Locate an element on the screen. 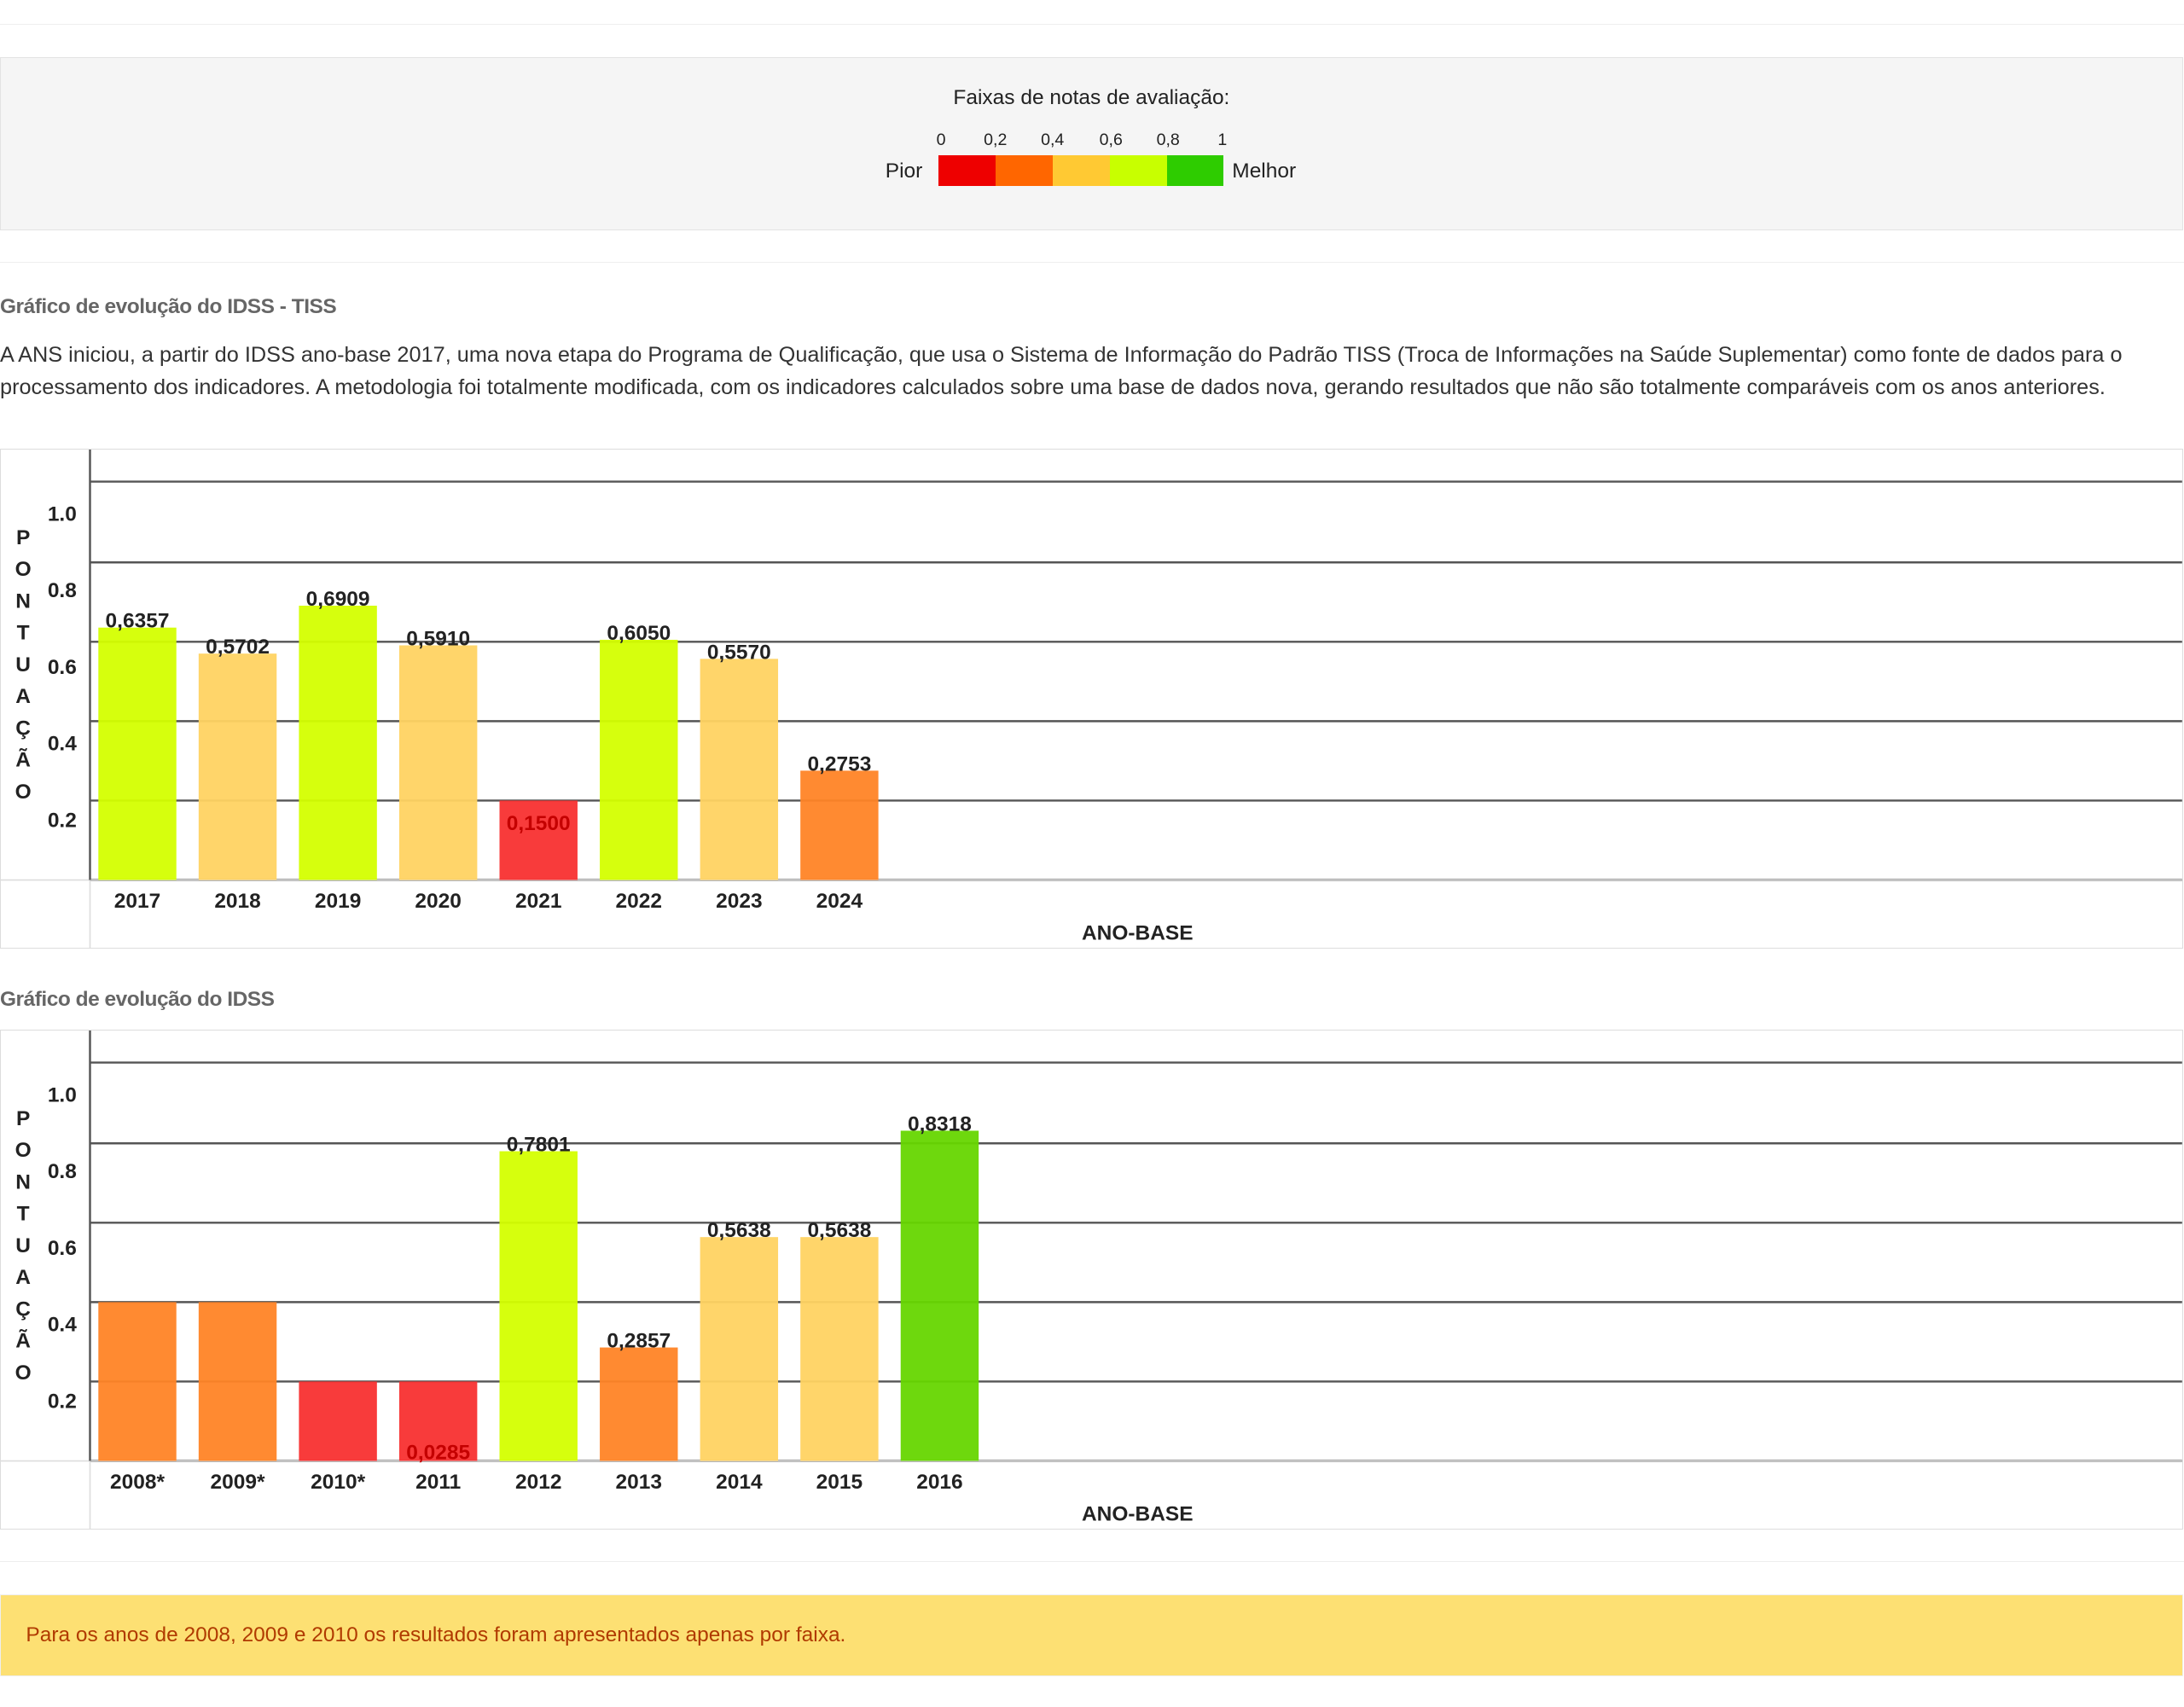 The width and height of the screenshot is (2184, 1707). x-tick-label: 2021 is located at coordinates (538, 902).